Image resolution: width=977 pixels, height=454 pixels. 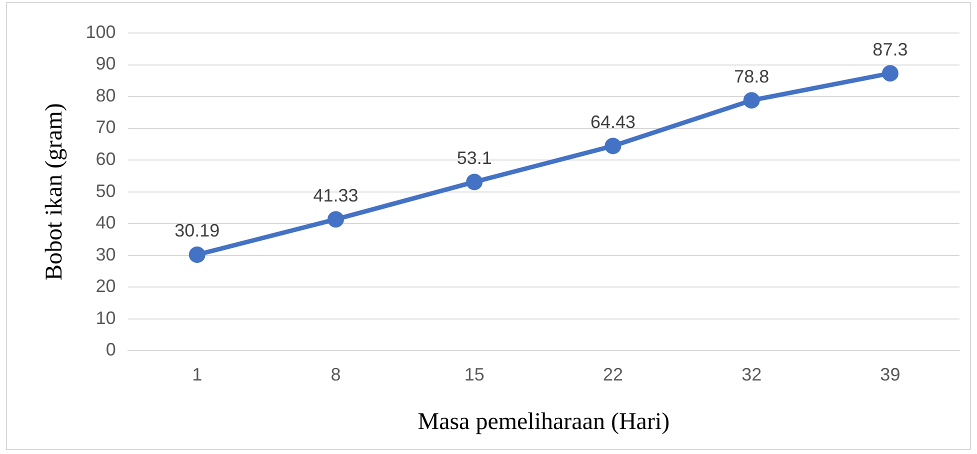 What do you see at coordinates (106, 190) in the screenshot?
I see `y-tick-label: 50` at bounding box center [106, 190].